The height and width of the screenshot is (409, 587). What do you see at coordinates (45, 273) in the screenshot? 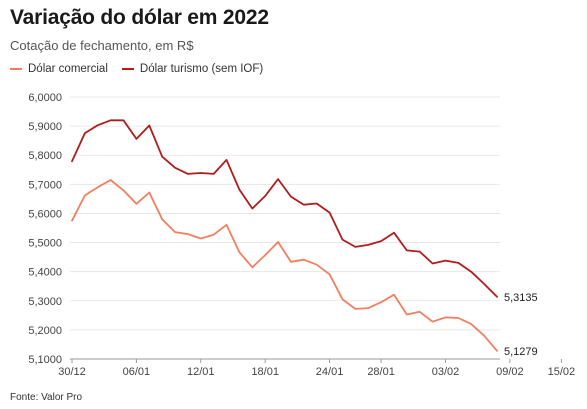
I see `y-tick-label: 5,4000` at bounding box center [45, 273].